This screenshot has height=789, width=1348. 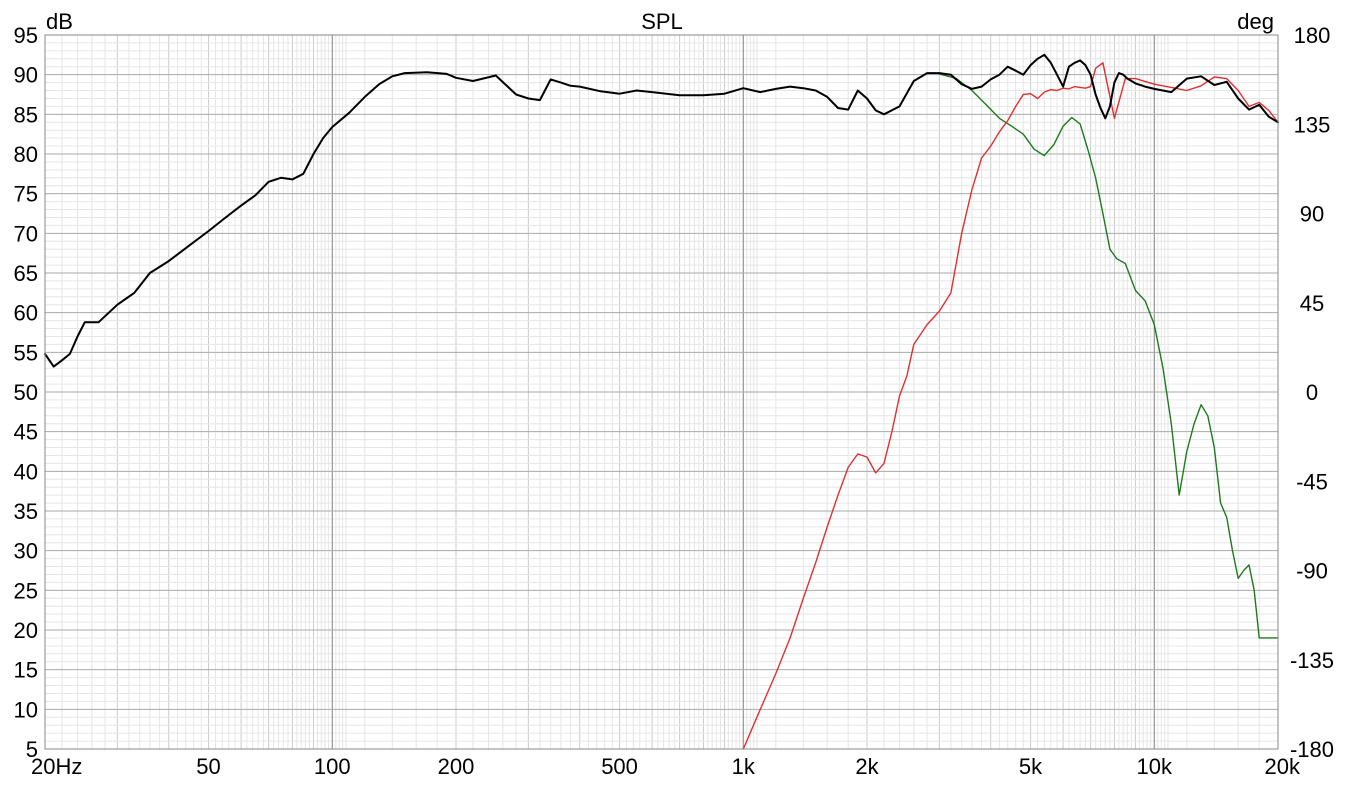 What do you see at coordinates (26, 273) in the screenshot?
I see `y-tick-label: 65` at bounding box center [26, 273].